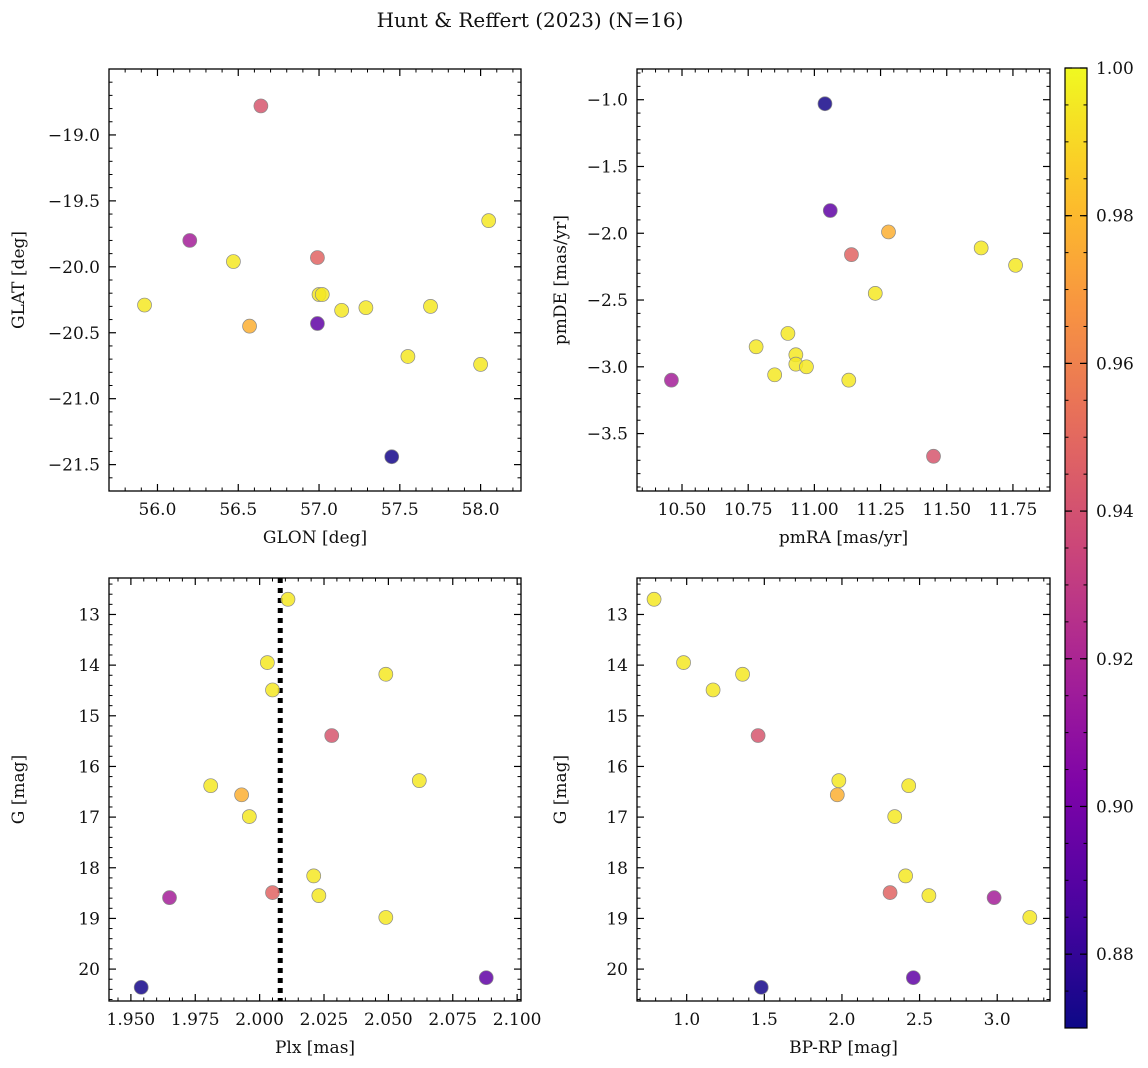  What do you see at coordinates (843, 1048) in the screenshot?
I see `x-axis-label: BP-RP [mag]` at bounding box center [843, 1048].